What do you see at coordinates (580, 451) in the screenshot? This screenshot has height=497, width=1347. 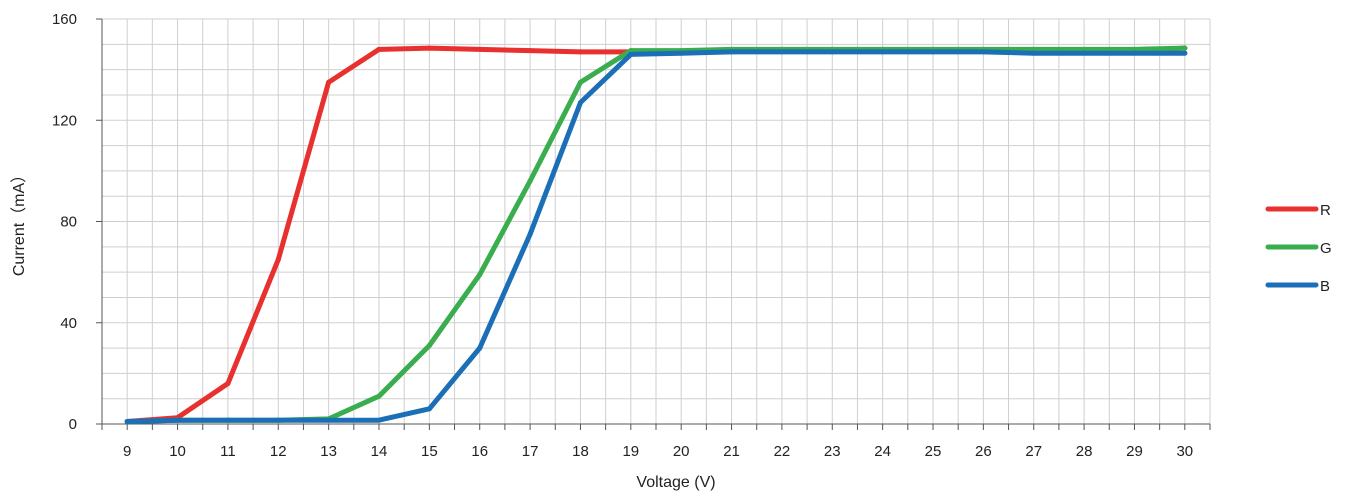 I see `x-tick-label: 18` at bounding box center [580, 451].